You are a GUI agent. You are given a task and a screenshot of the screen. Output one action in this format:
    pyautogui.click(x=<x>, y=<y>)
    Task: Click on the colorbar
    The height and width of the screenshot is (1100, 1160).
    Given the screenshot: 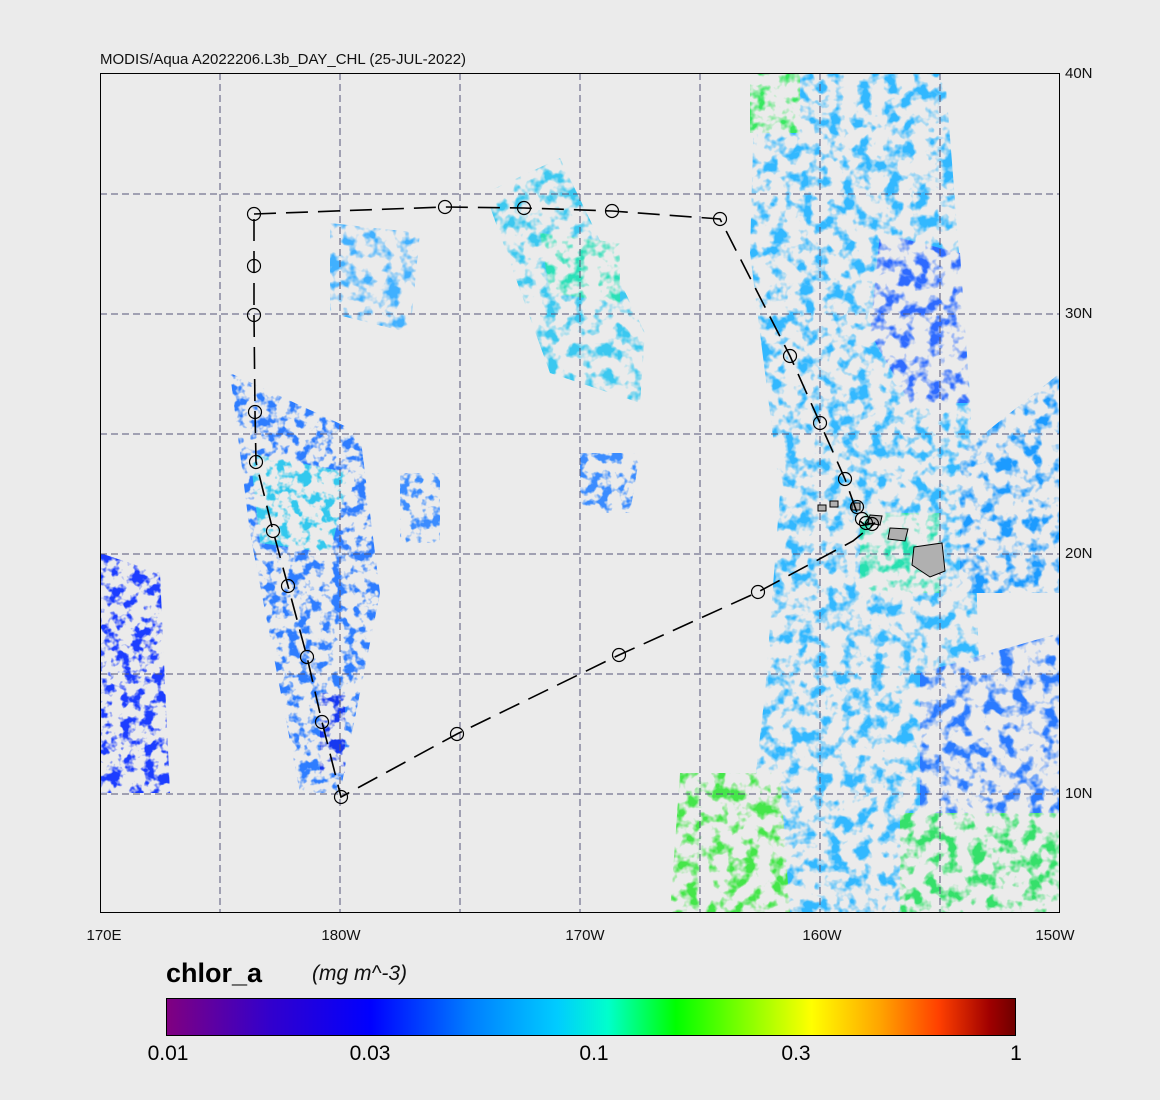 What is the action you would take?
    pyautogui.click(x=591, y=1017)
    